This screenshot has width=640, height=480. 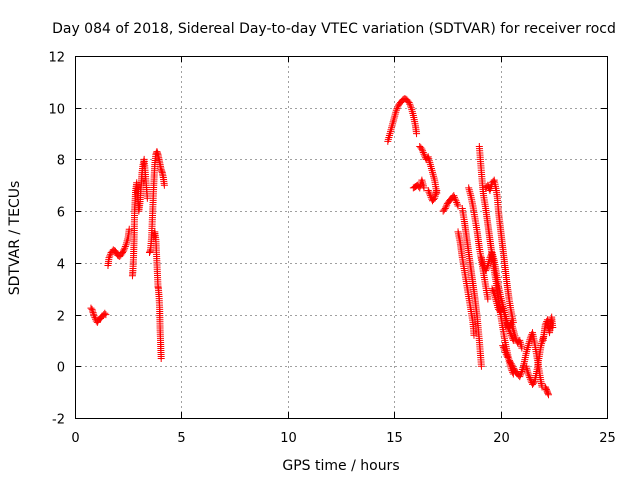 I want to click on y-tick-label: 6, so click(x=61, y=213).